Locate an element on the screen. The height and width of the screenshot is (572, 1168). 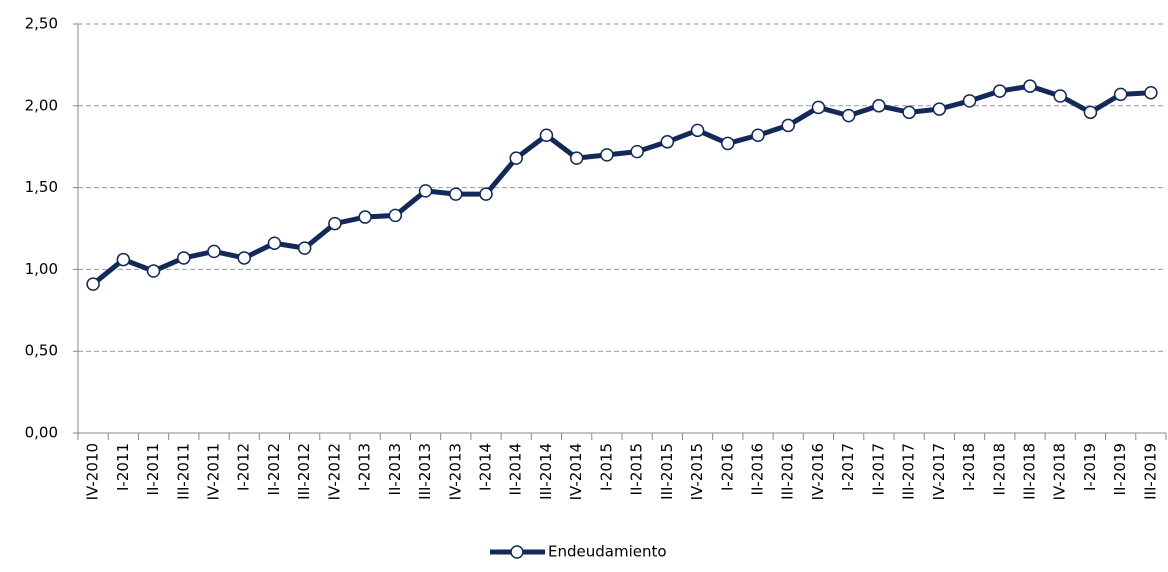
x-tick-label: IV-2013 is located at coordinates (455, 471).